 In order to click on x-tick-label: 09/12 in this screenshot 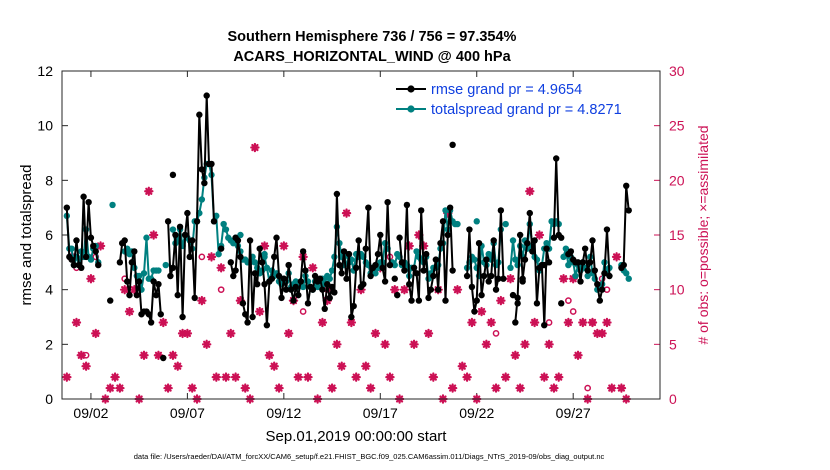, I will do `click(283, 413)`.